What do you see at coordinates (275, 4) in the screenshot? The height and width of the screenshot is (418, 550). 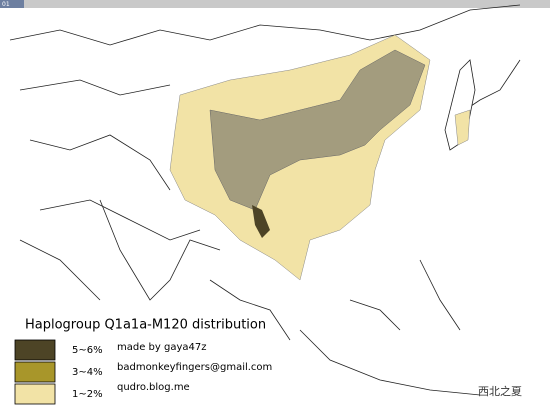 I see `top-bar` at bounding box center [275, 4].